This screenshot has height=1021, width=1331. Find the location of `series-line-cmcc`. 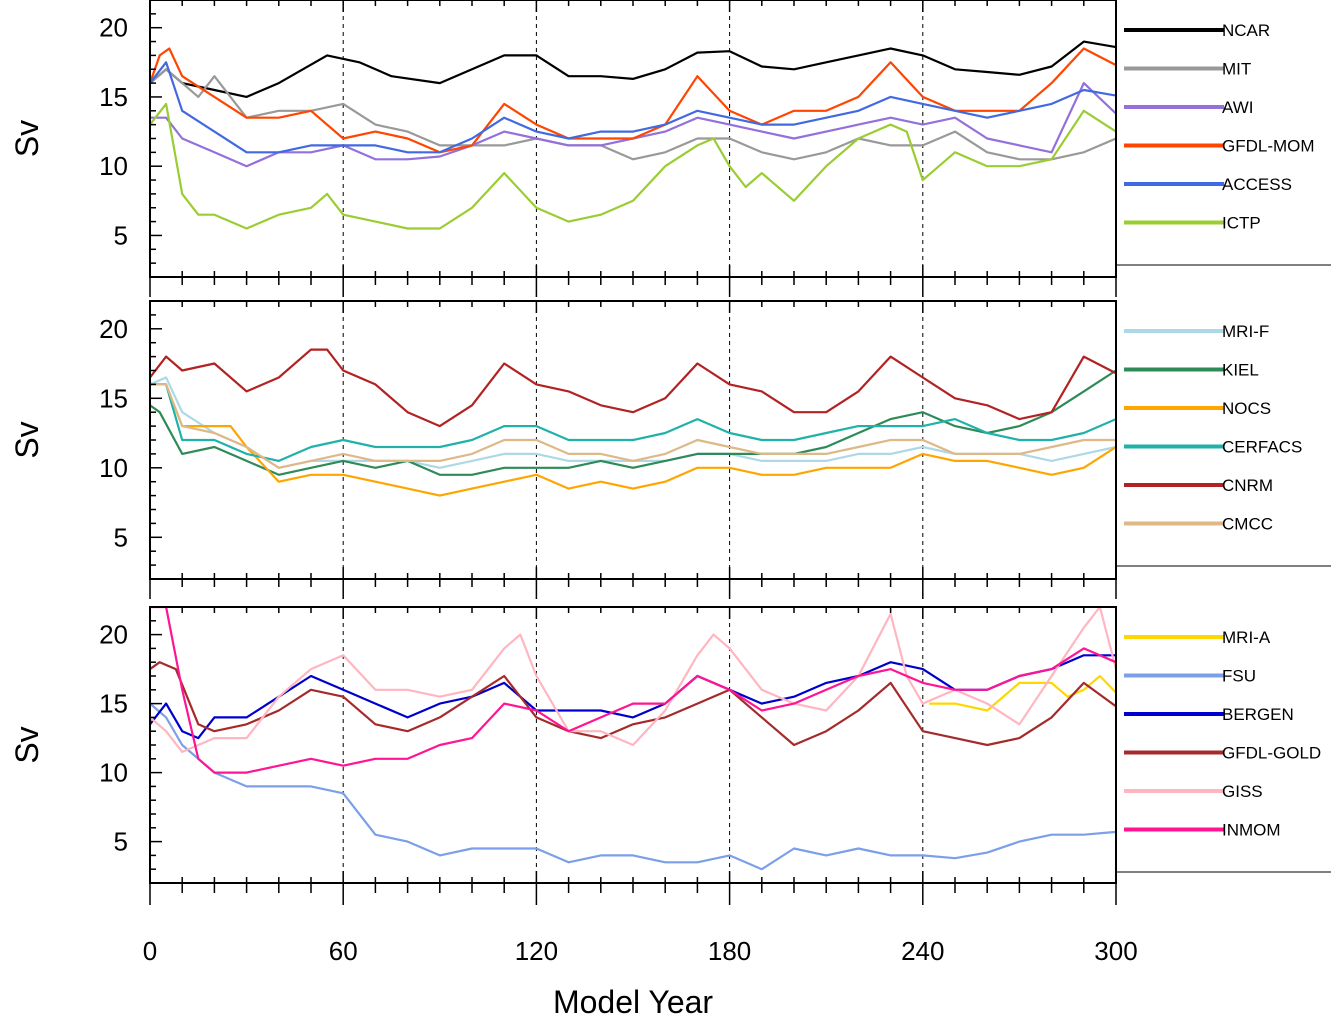

series-line-cmcc is located at coordinates (633, 426).